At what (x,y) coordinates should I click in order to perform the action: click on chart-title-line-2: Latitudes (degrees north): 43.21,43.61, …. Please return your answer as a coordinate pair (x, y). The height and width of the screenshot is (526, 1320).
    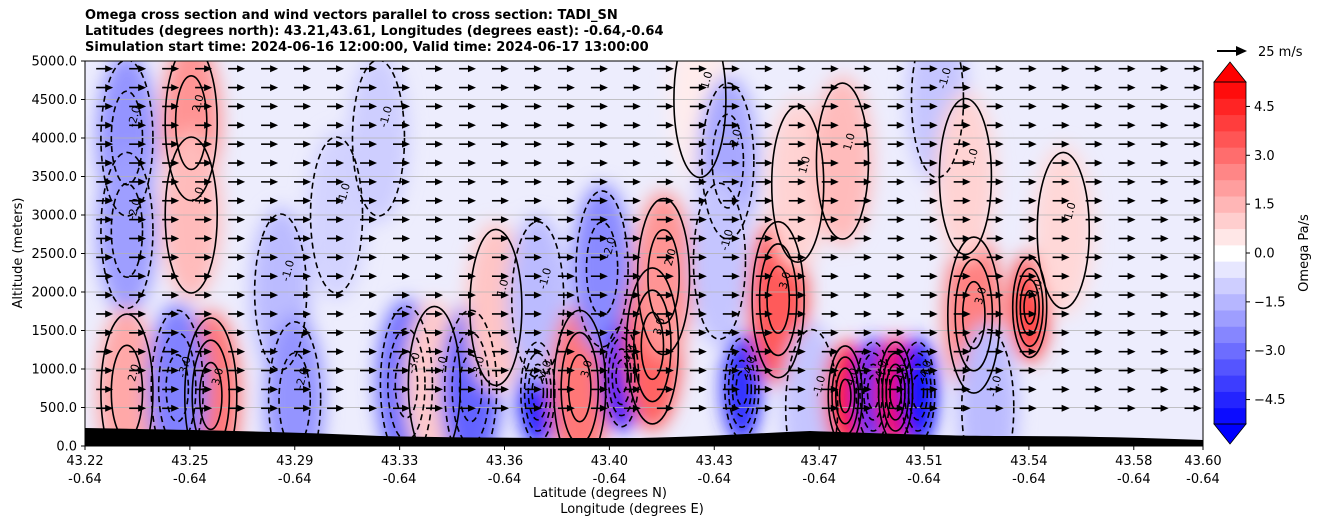
    Looking at the image, I should click on (374, 31).